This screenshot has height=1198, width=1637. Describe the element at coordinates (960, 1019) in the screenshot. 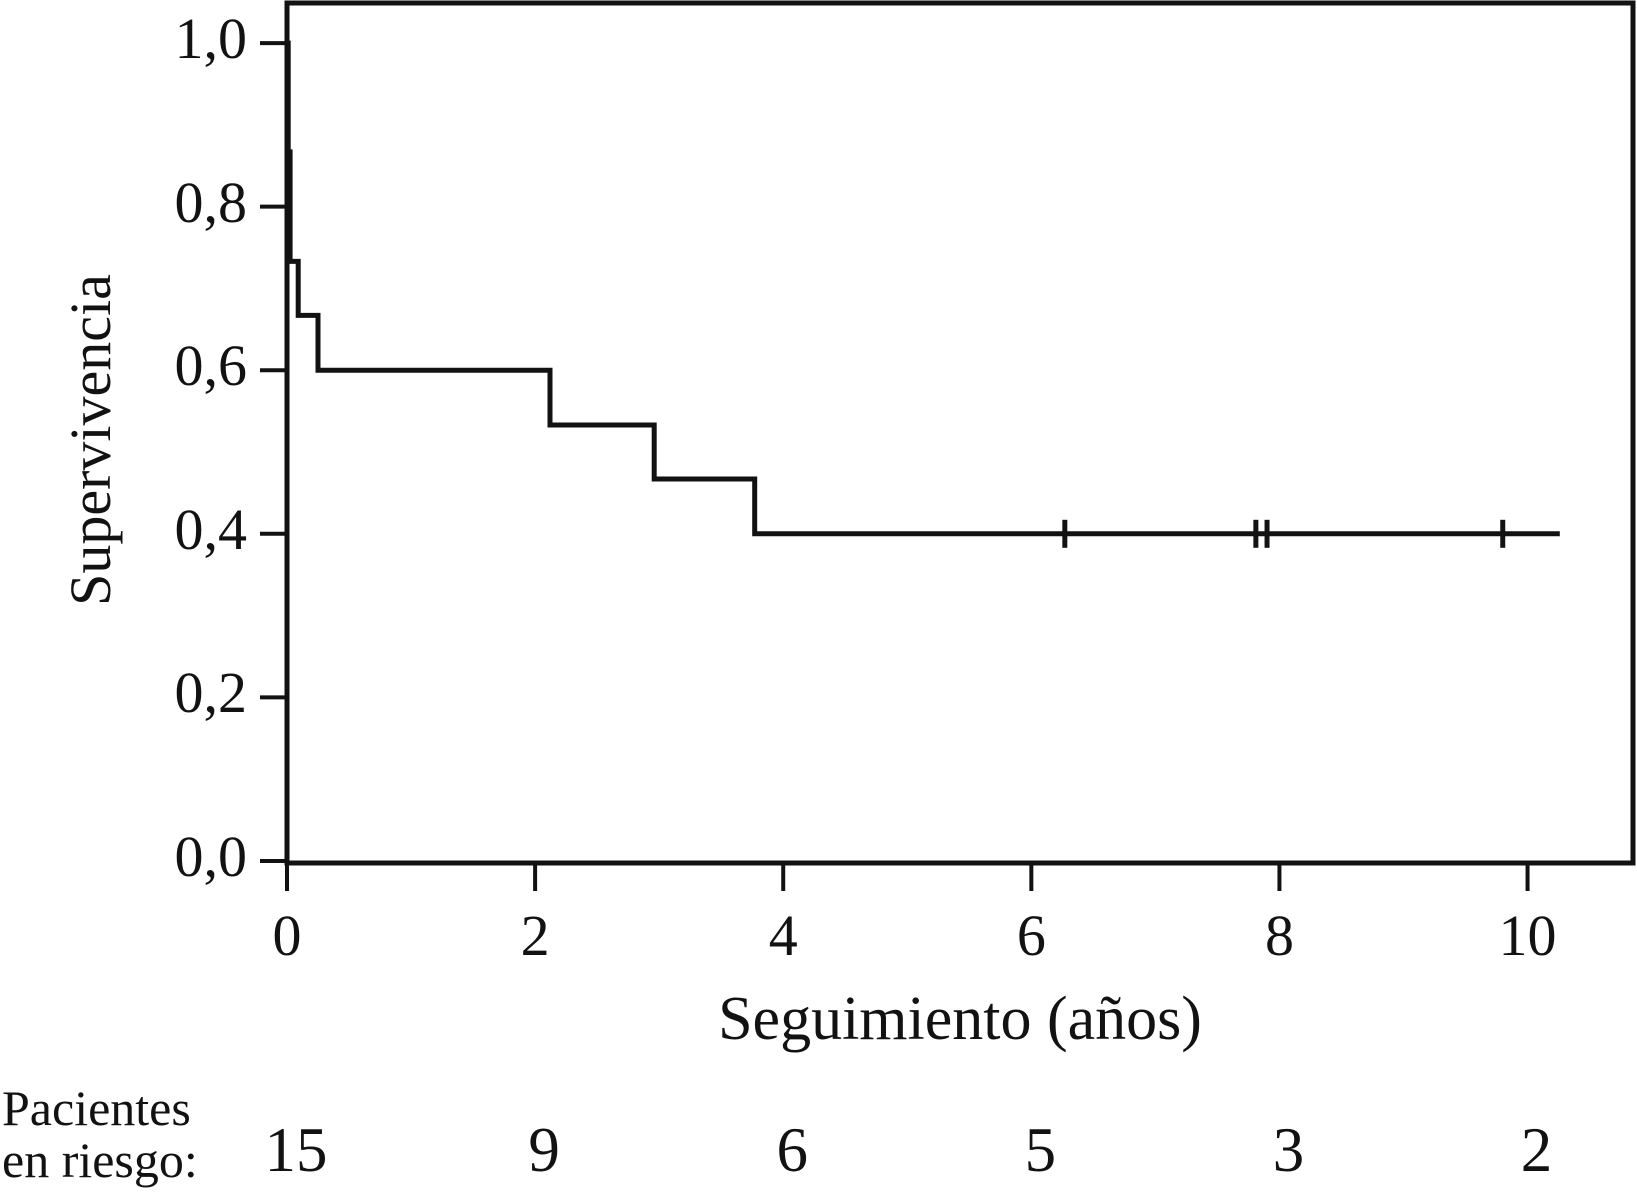

I see `x-axis-title: Seguimiento (años)` at that location.